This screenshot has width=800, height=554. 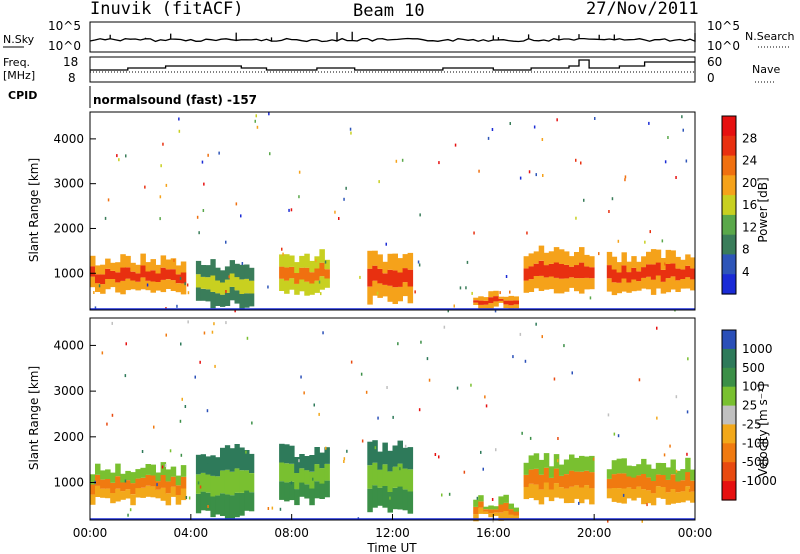 I want to click on colorbar-tick-label: 8, so click(x=746, y=250).